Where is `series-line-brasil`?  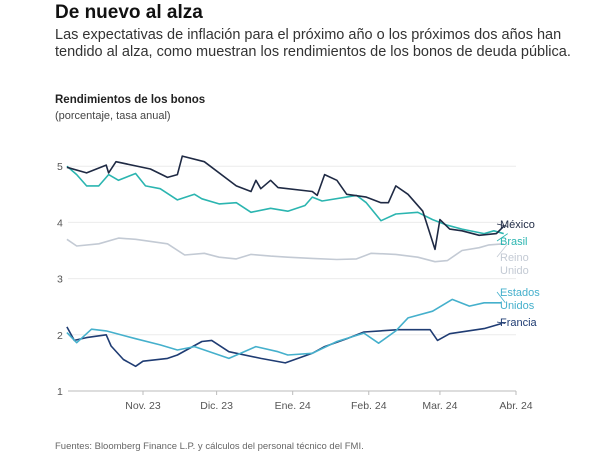
series-line-brasil is located at coordinates (285, 200).